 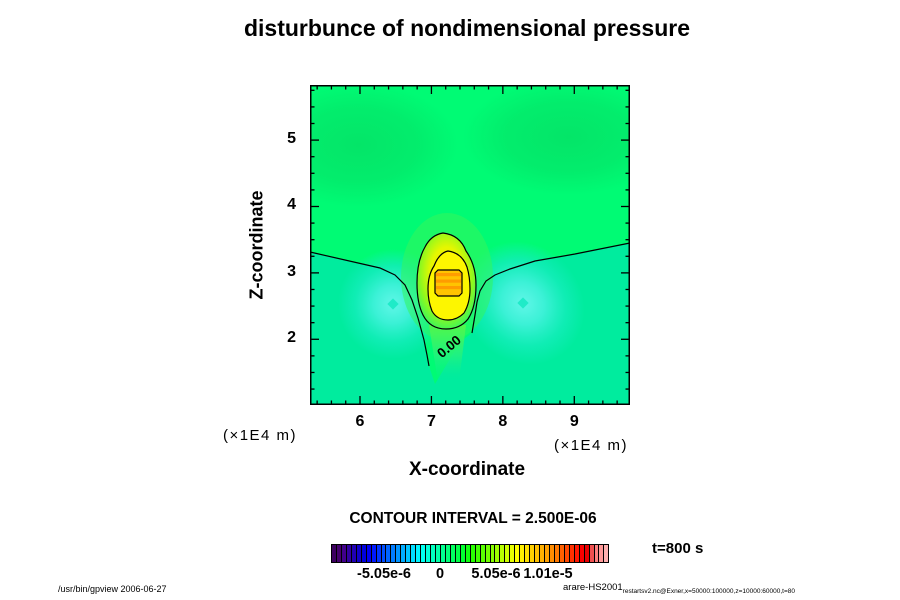 I want to click on command-footer: /usr/bin/gpview 2006-06-27, so click(x=112, y=589).